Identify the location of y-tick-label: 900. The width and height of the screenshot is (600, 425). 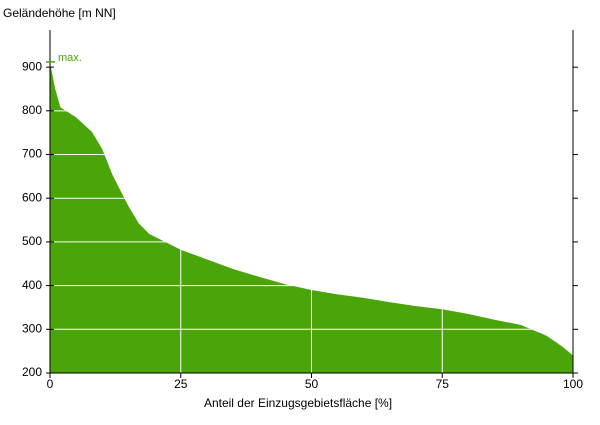
(32, 66).